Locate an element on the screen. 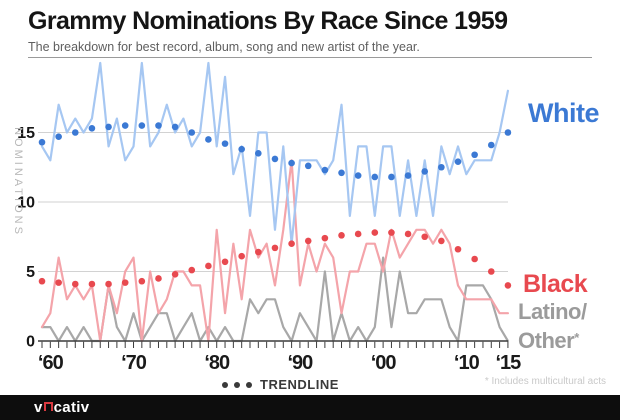 Image resolution: width=620 pixels, height=420 pixels. y-axis-tick-label: 10 is located at coordinates (26, 203).